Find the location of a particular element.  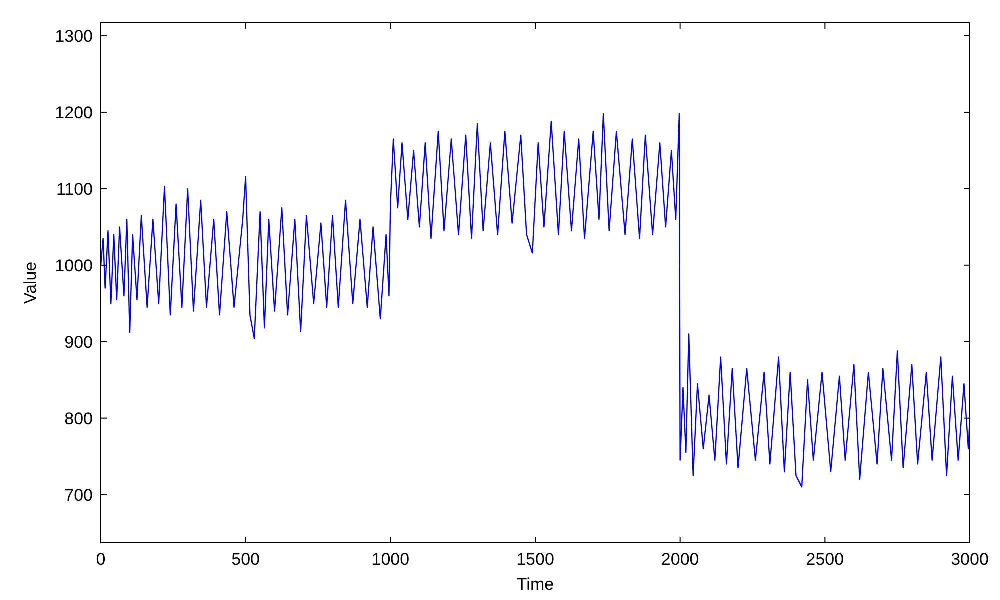

x-axis-title: Time is located at coordinates (535, 584).